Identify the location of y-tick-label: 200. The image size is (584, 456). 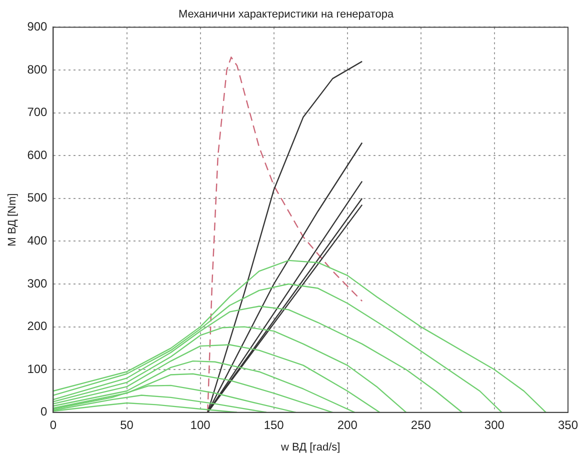
(37, 326).